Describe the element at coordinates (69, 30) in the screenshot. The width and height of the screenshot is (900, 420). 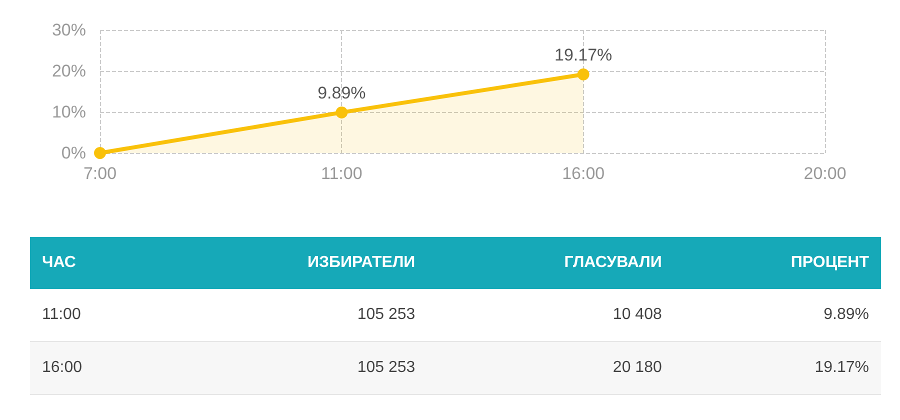
I see `y-tick-label: 30%` at that location.